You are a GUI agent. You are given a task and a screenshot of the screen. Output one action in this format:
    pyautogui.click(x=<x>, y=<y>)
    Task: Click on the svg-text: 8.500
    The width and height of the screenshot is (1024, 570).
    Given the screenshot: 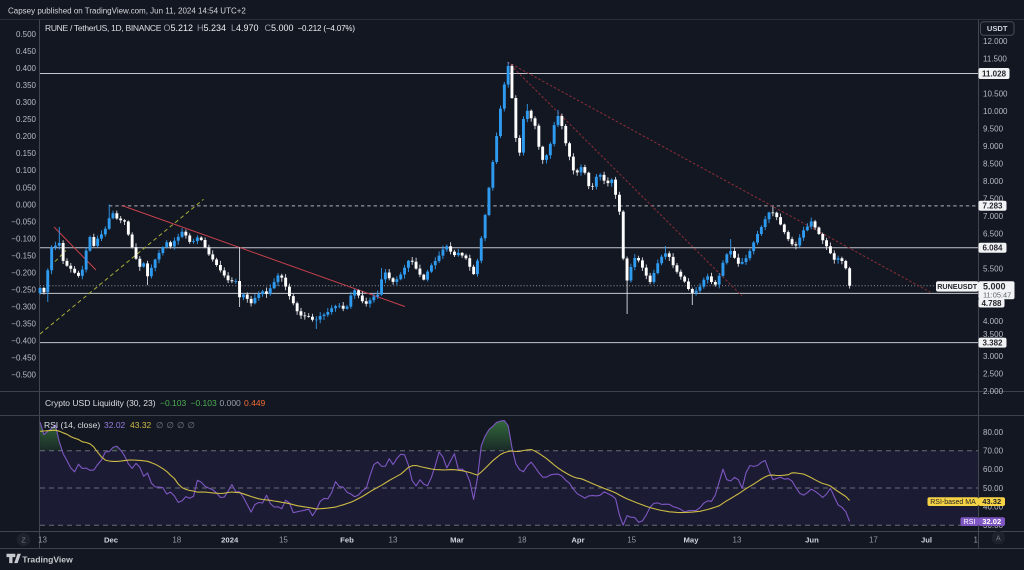 What is the action you would take?
    pyautogui.click(x=993, y=163)
    